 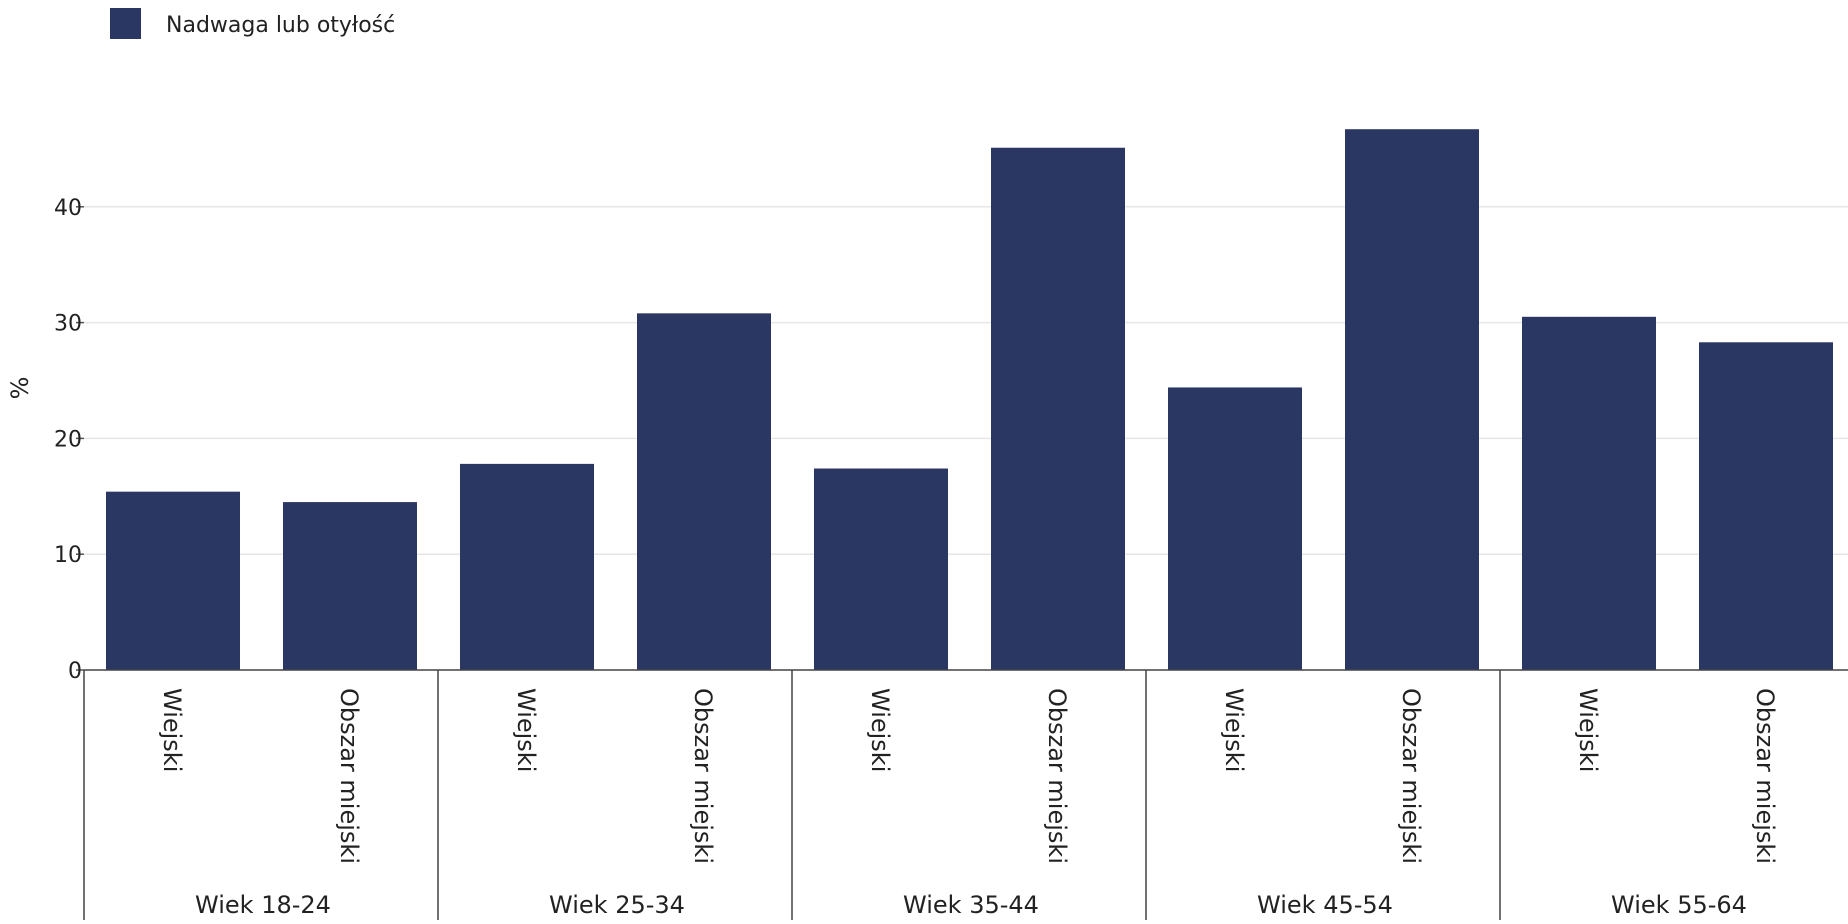 What do you see at coordinates (125, 23) in the screenshot?
I see `legend-swatch` at bounding box center [125, 23].